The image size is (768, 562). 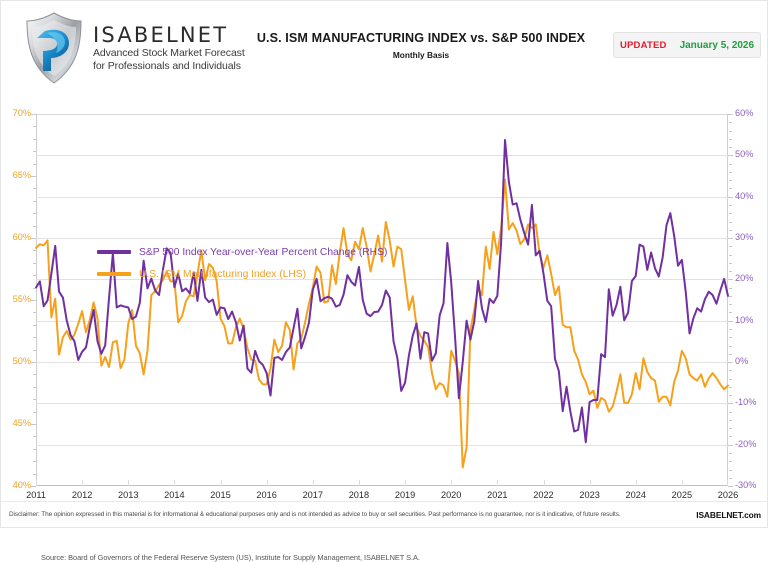 I want to click on plot-border-left, so click(x=36, y=300).